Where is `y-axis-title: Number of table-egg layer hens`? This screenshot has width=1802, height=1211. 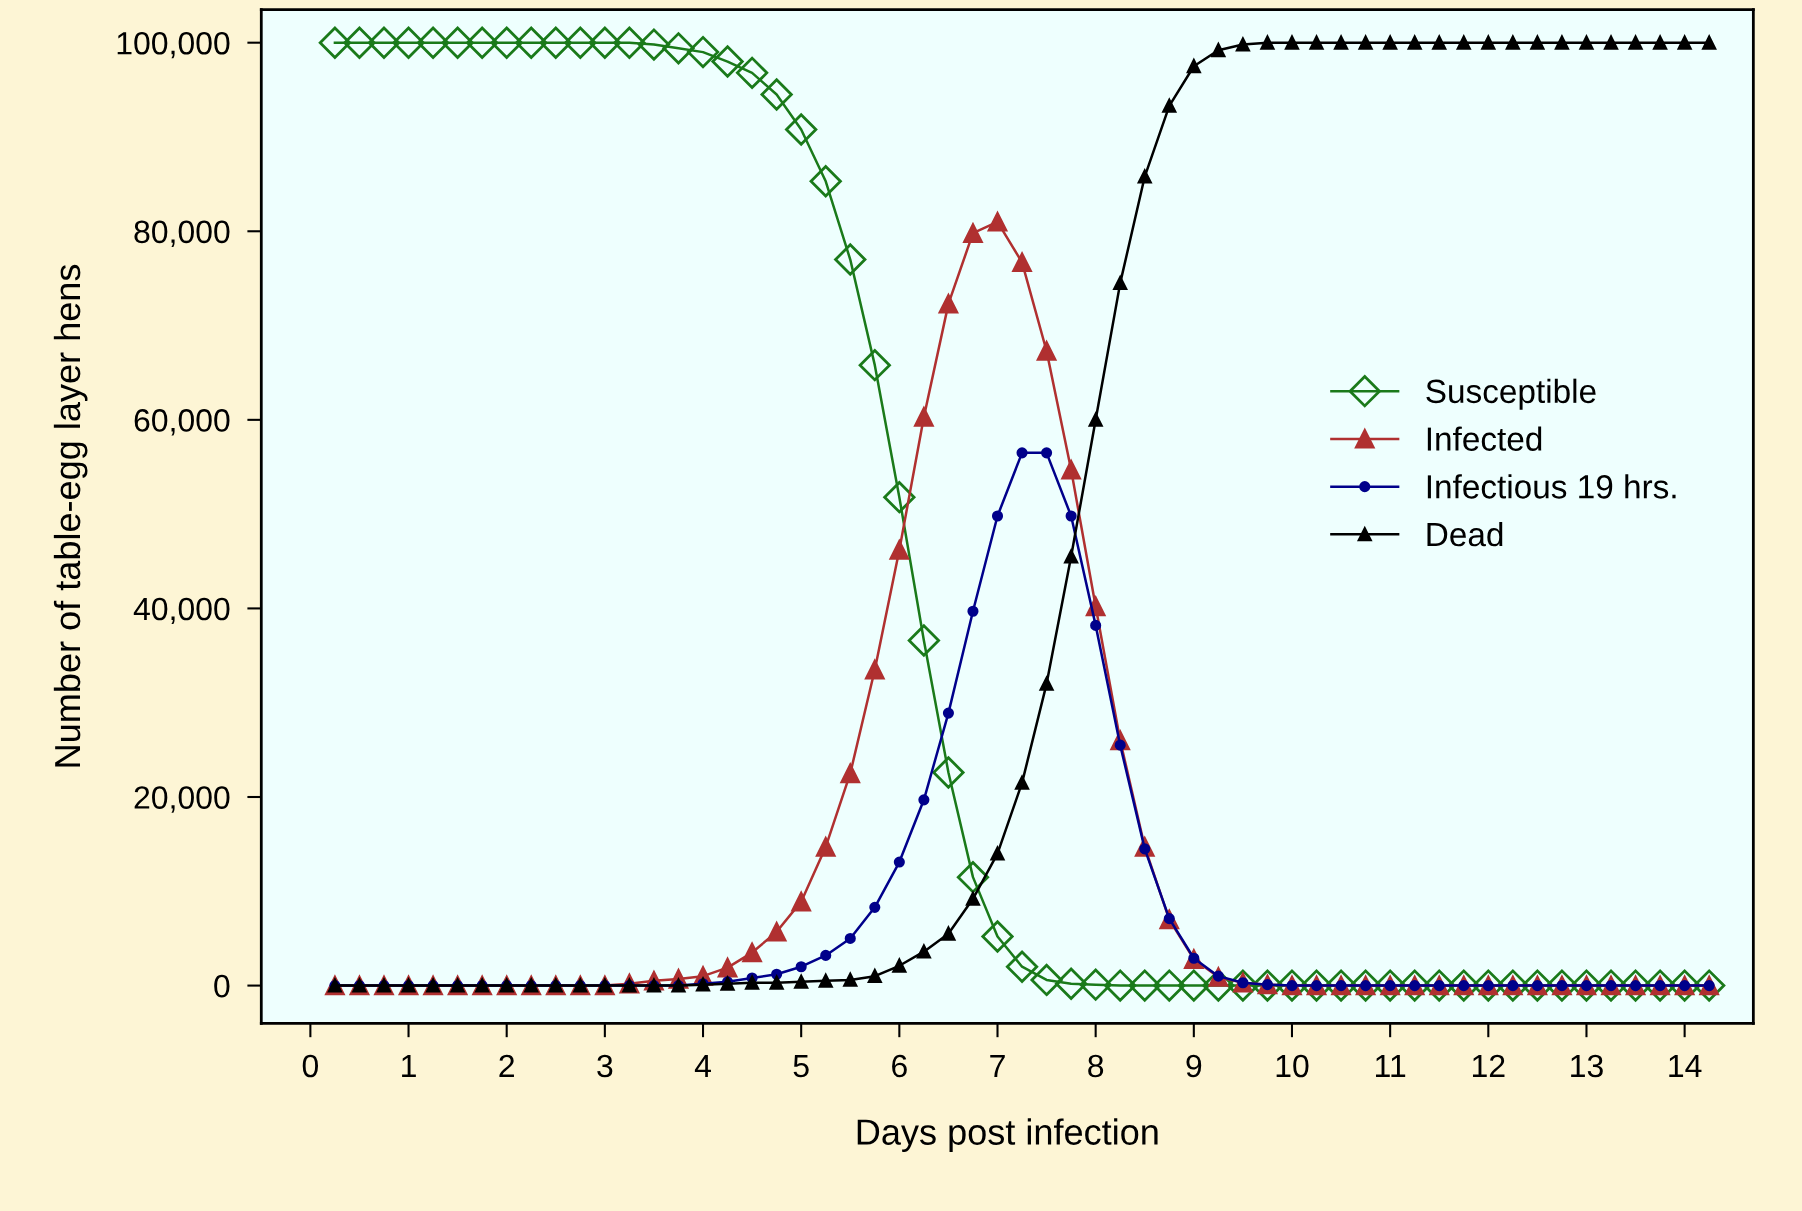
y-axis-title: Number of table-egg layer hens is located at coordinates (70, 515).